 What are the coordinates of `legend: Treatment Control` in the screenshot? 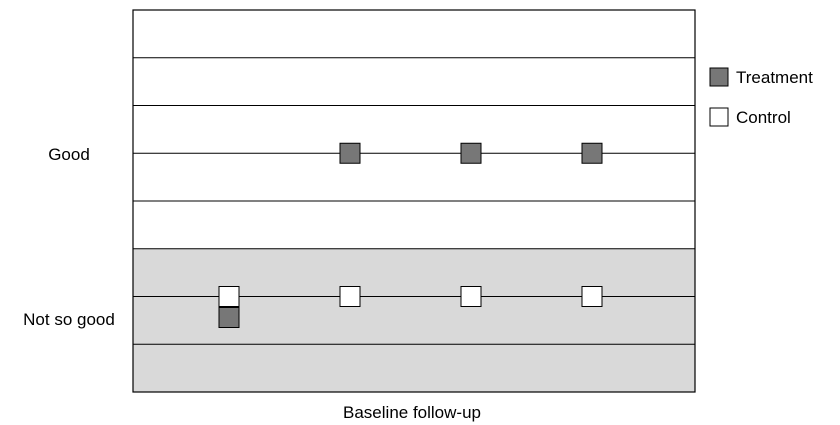 It's located at (761, 97).